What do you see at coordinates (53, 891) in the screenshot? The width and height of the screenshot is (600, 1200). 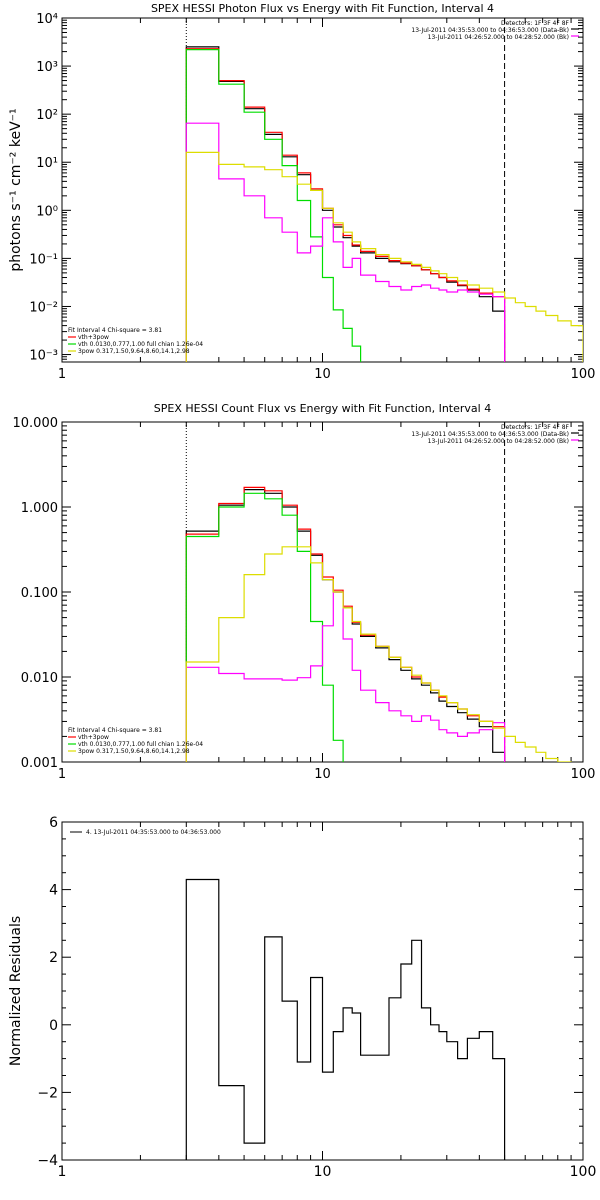 I see `y-tick-label: 4` at bounding box center [53, 891].